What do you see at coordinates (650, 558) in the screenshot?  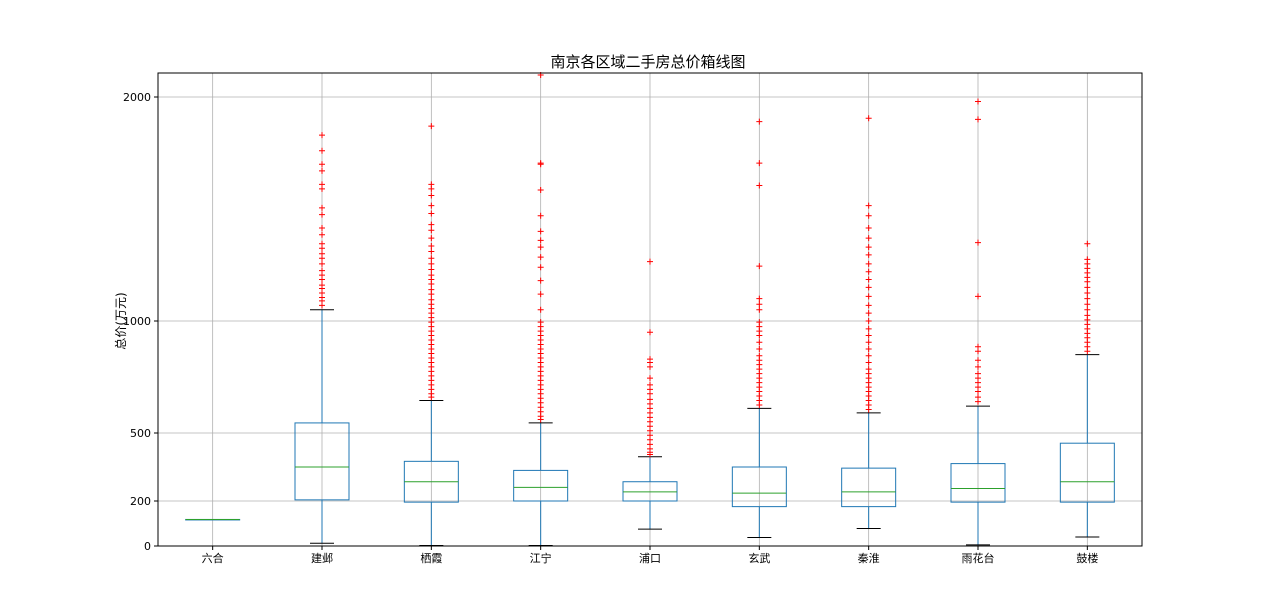 I see `x-tick-label: 浦口` at bounding box center [650, 558].